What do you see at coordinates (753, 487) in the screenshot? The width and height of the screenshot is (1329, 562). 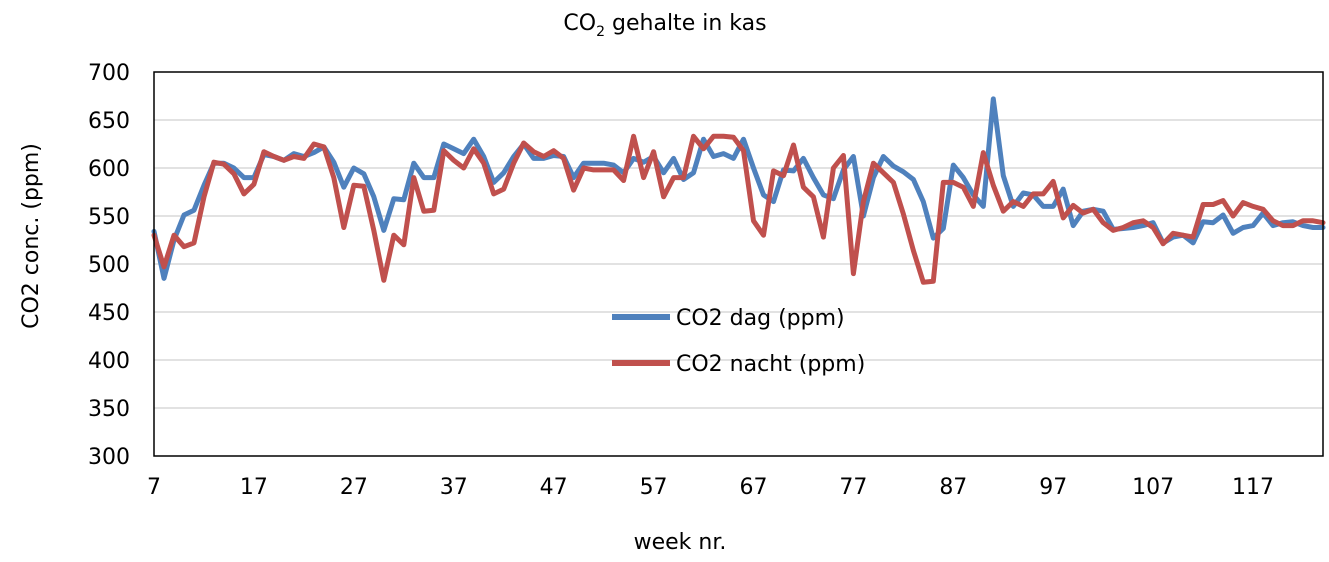 I see `x-tick-label: 67` at bounding box center [753, 487].